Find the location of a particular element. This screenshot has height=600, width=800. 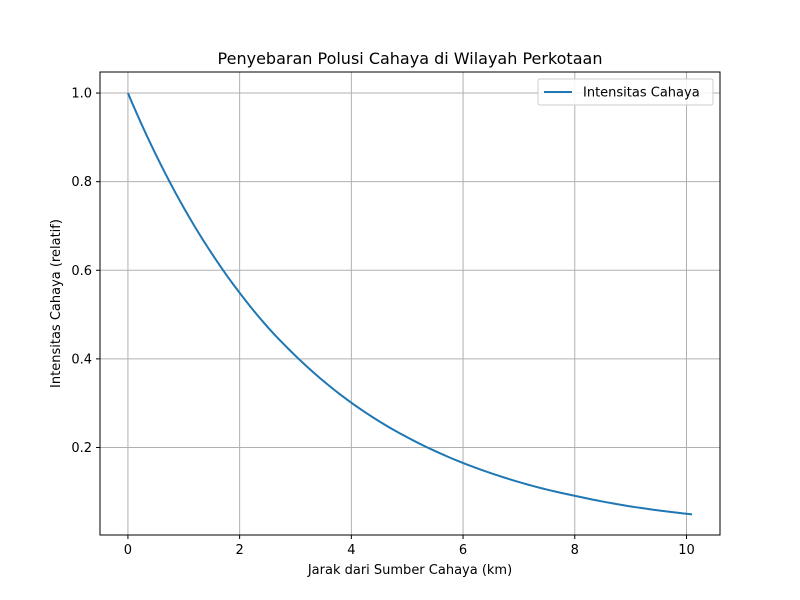

x-tick-label: 6 is located at coordinates (463, 550).